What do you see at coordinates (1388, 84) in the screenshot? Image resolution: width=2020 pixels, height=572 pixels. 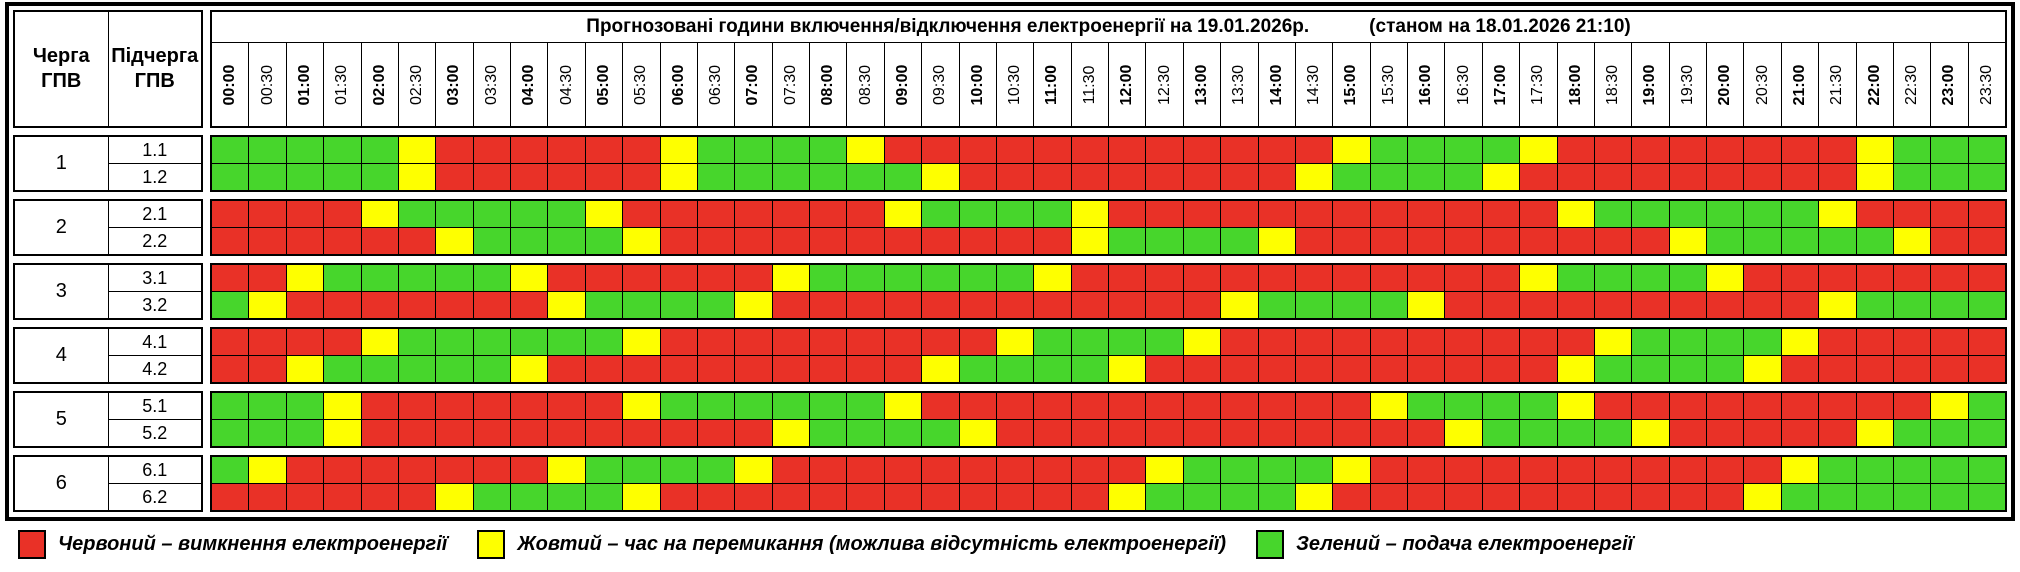 I see `time-slot-label: 15:30` at bounding box center [1388, 84].